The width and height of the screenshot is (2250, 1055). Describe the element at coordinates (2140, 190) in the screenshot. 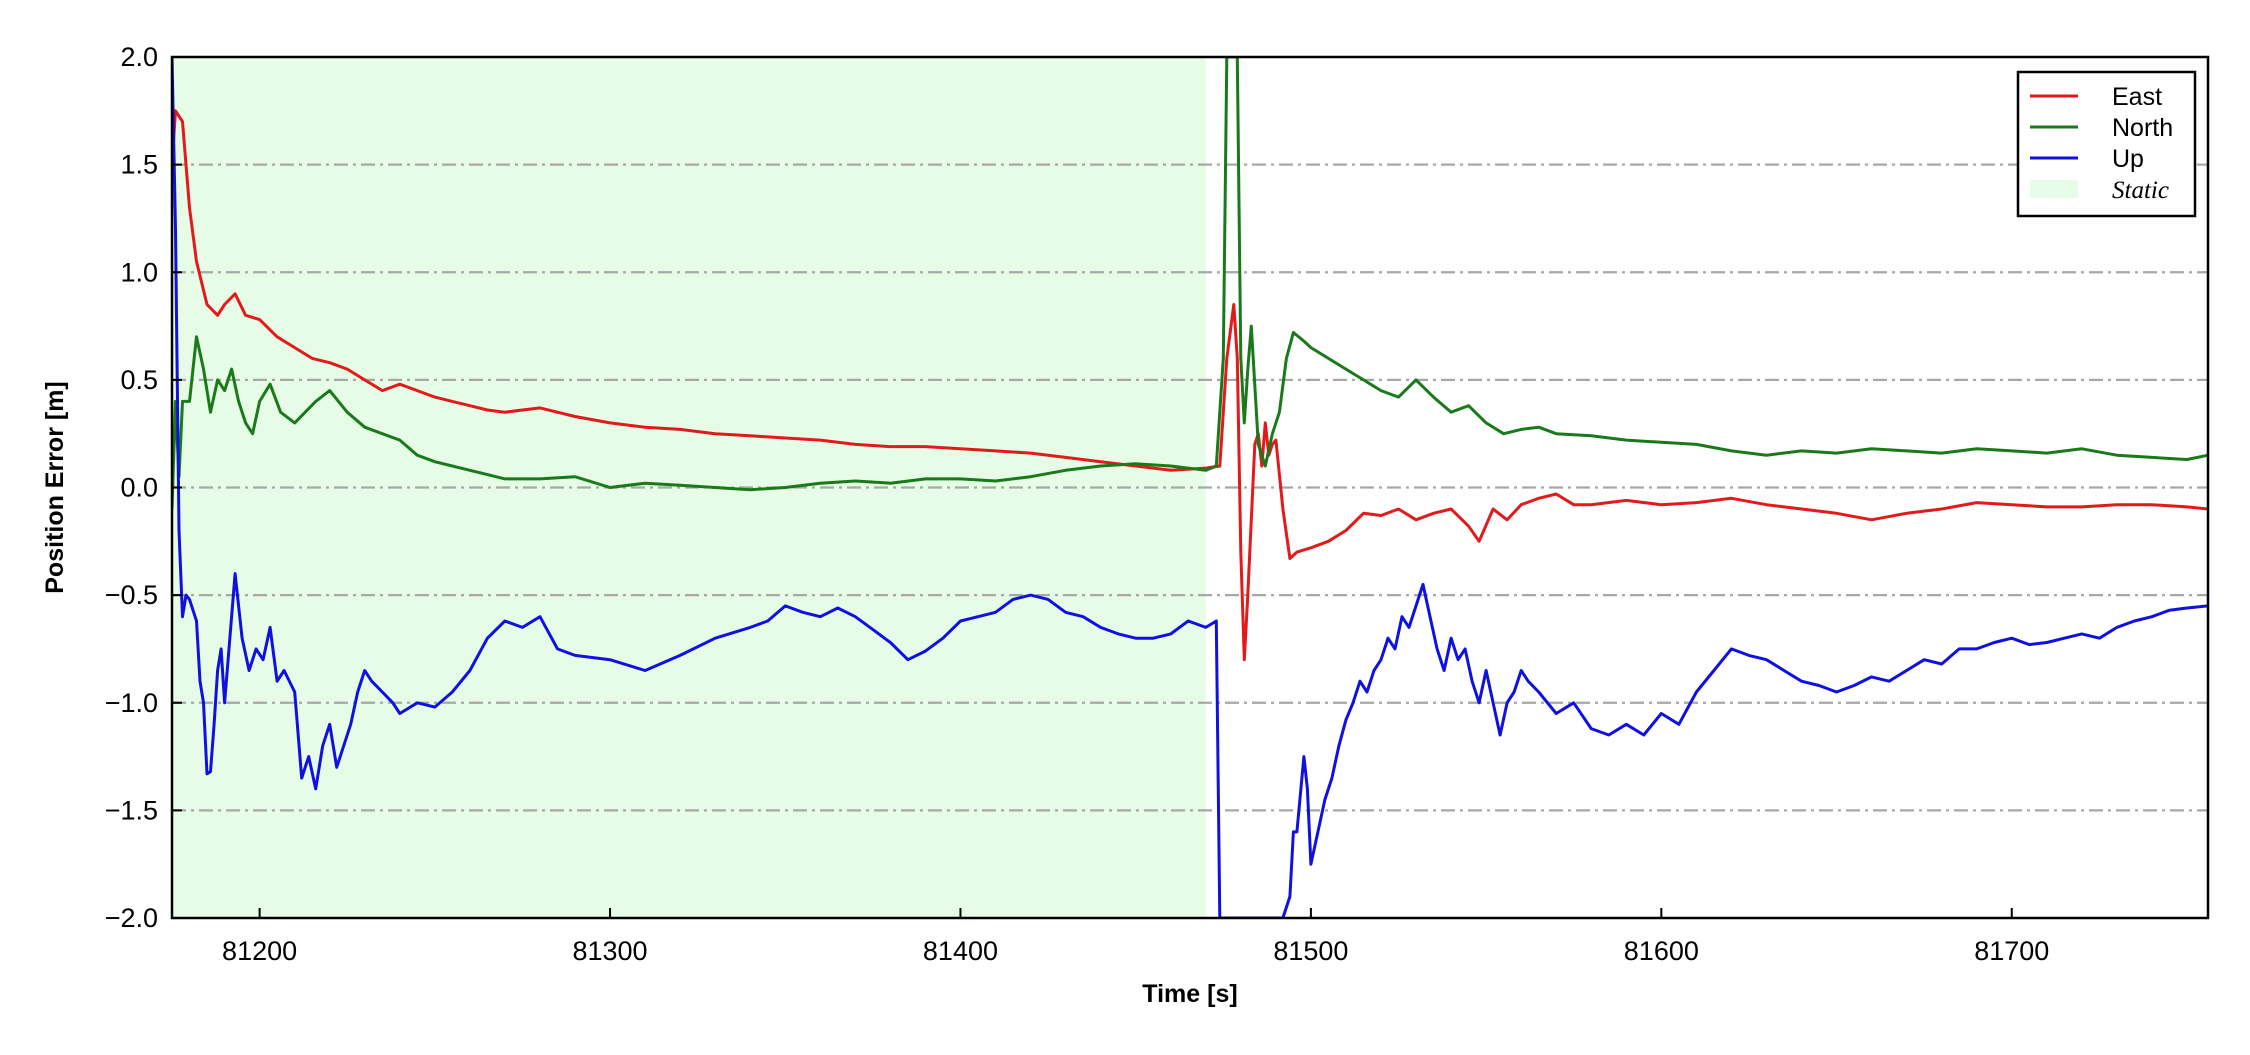

I see `legend-label-static: Static` at that location.